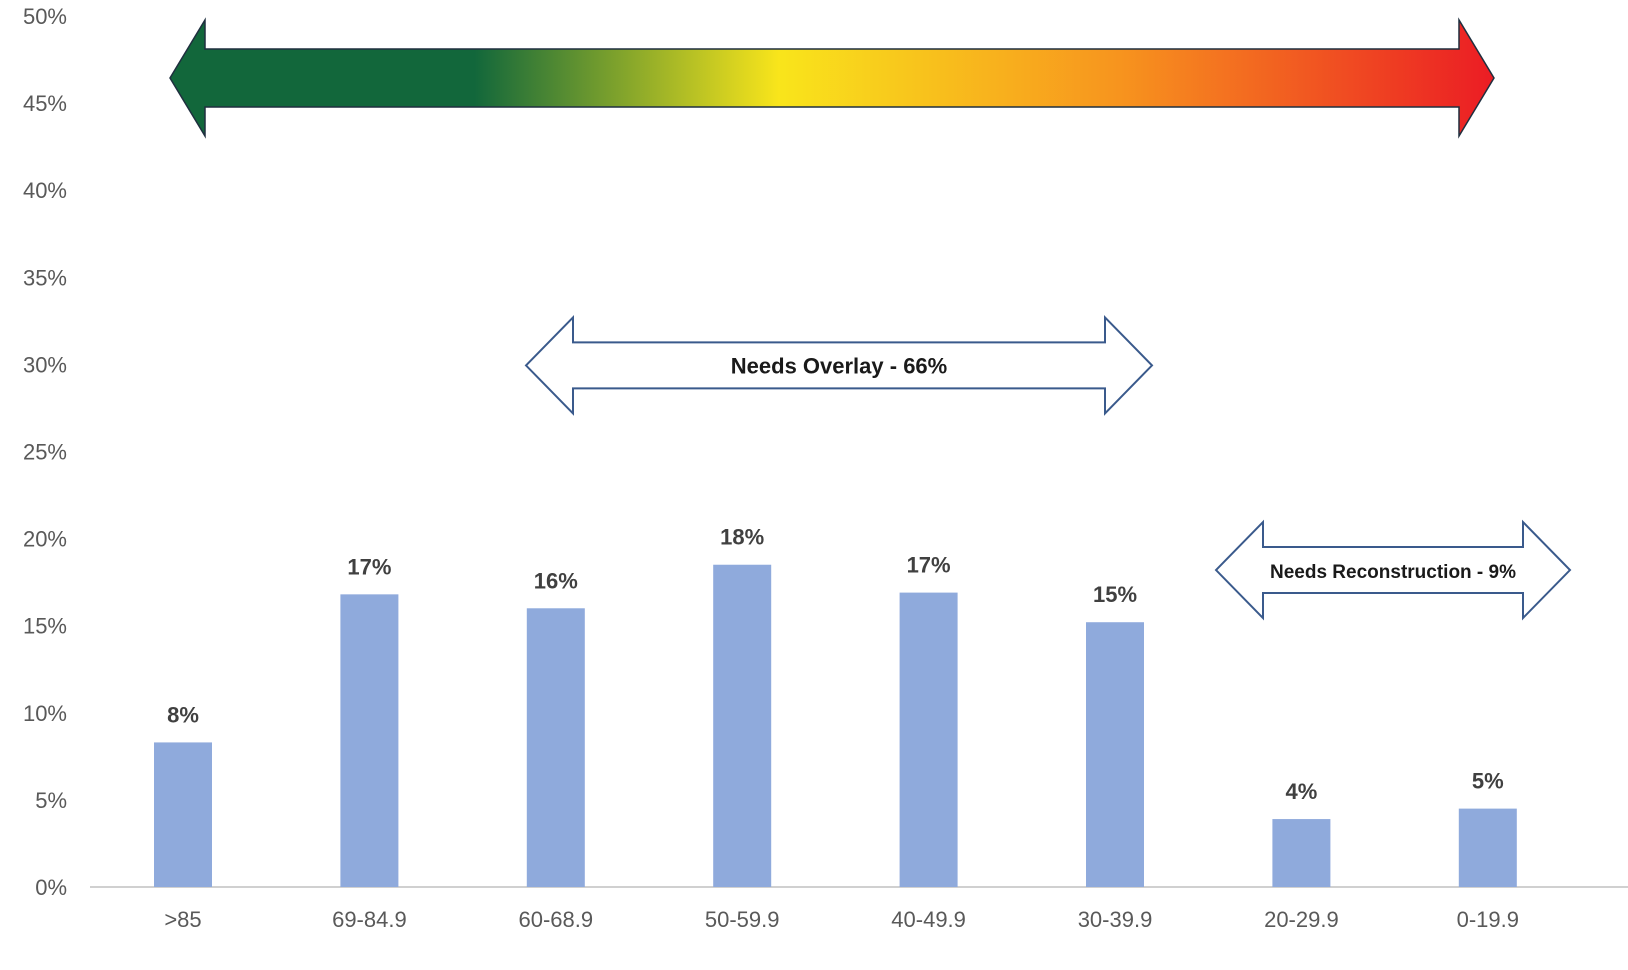 The image size is (1628, 970). I want to click on y-tick-label: 50%, so click(45, 16).